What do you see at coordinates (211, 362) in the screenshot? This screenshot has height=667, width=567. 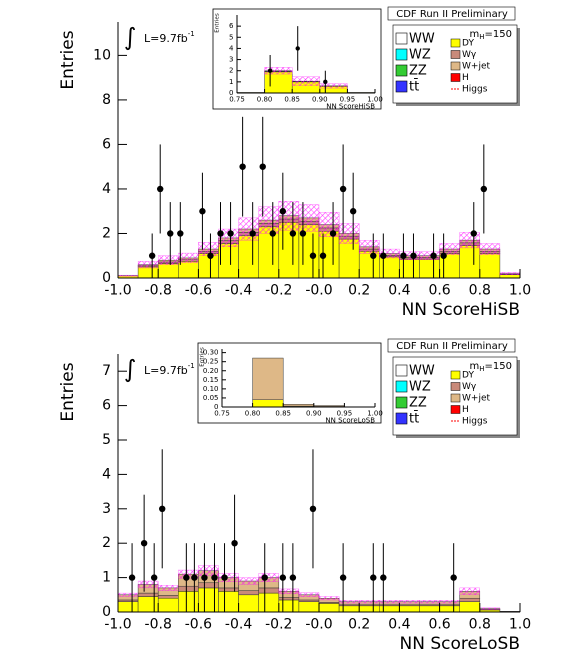 I see `y-tick-label: 0.25` at bounding box center [211, 362].